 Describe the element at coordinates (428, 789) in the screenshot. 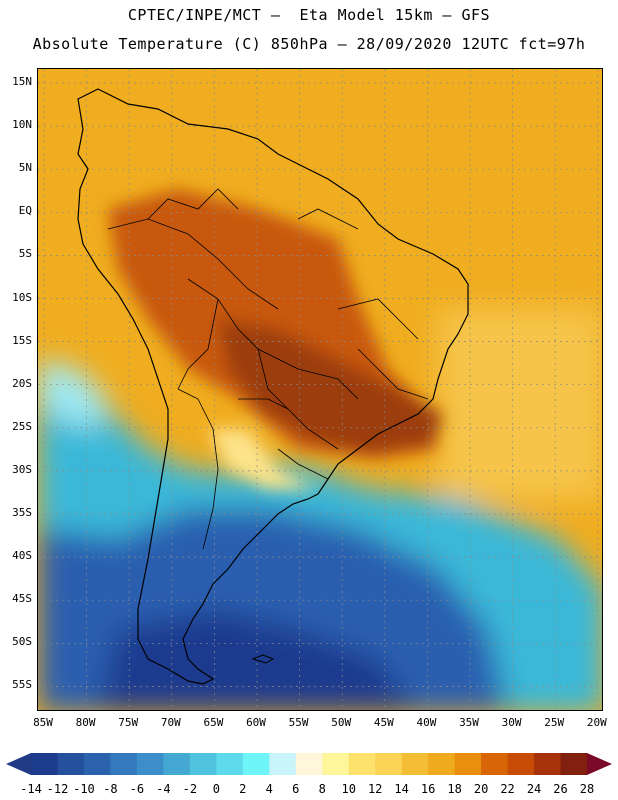

I see `colorbar-tick-label: 16` at that location.